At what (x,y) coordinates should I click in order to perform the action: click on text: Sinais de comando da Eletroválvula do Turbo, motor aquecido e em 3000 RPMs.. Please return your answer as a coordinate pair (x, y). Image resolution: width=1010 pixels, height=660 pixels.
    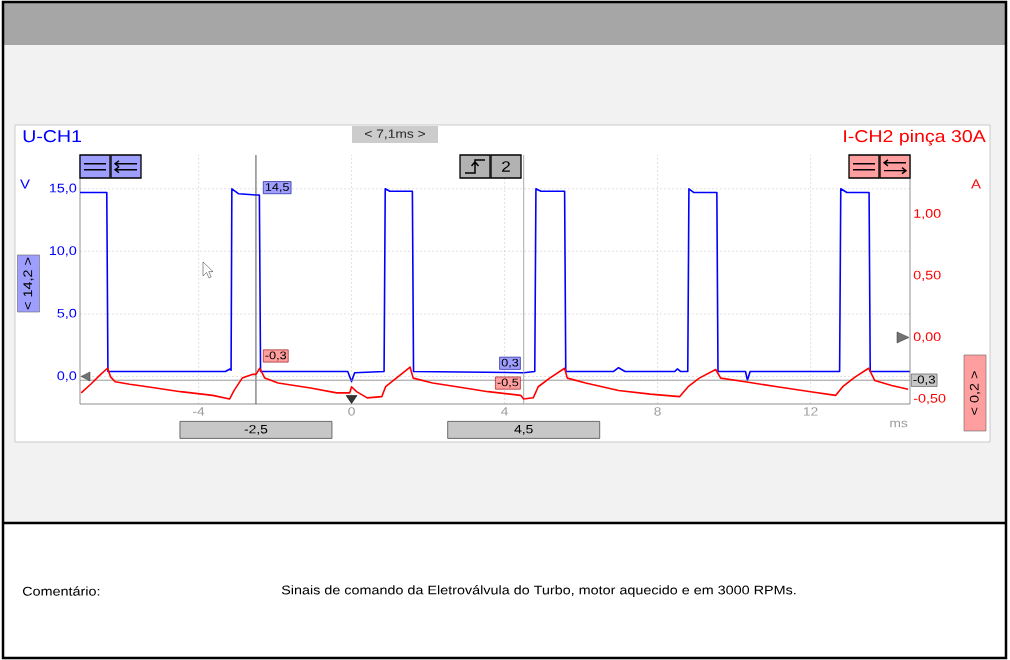
    Looking at the image, I should click on (538, 591).